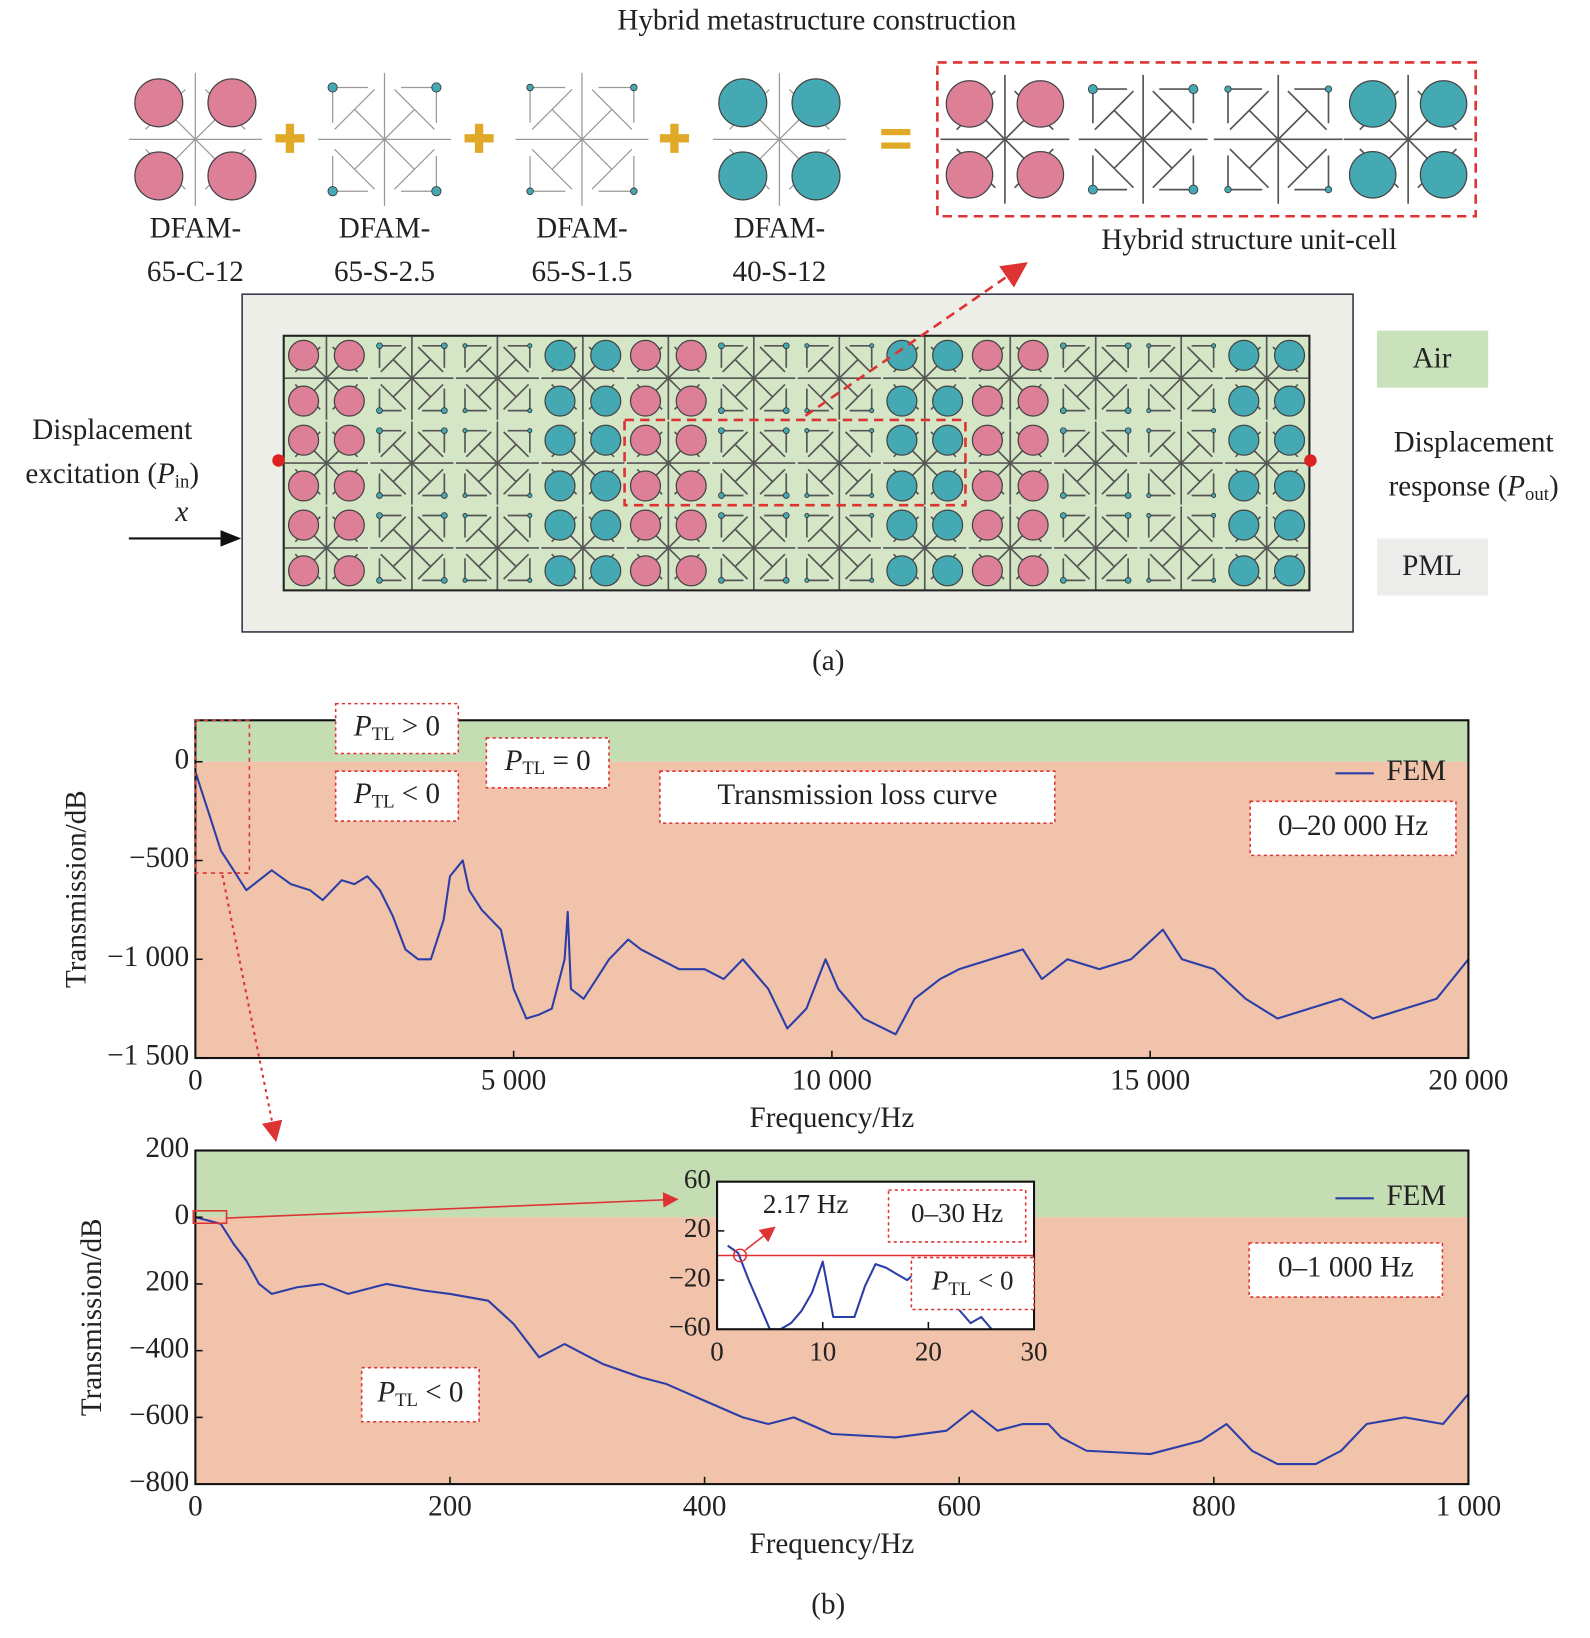  Describe the element at coordinates (159, 858) in the screenshot. I see `y-tick-label: −500` at that location.